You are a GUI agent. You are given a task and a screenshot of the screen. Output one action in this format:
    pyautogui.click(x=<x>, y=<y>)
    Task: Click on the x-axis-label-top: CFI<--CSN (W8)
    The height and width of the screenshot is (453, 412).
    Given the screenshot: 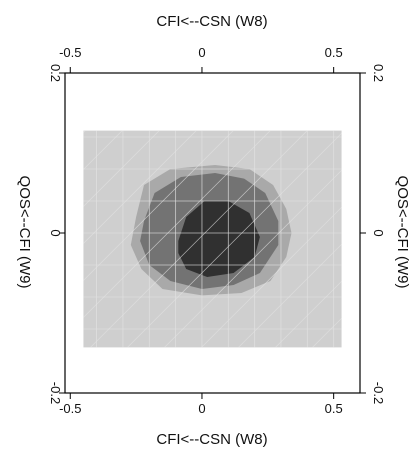 What is the action you would take?
    pyautogui.click(x=211, y=21)
    